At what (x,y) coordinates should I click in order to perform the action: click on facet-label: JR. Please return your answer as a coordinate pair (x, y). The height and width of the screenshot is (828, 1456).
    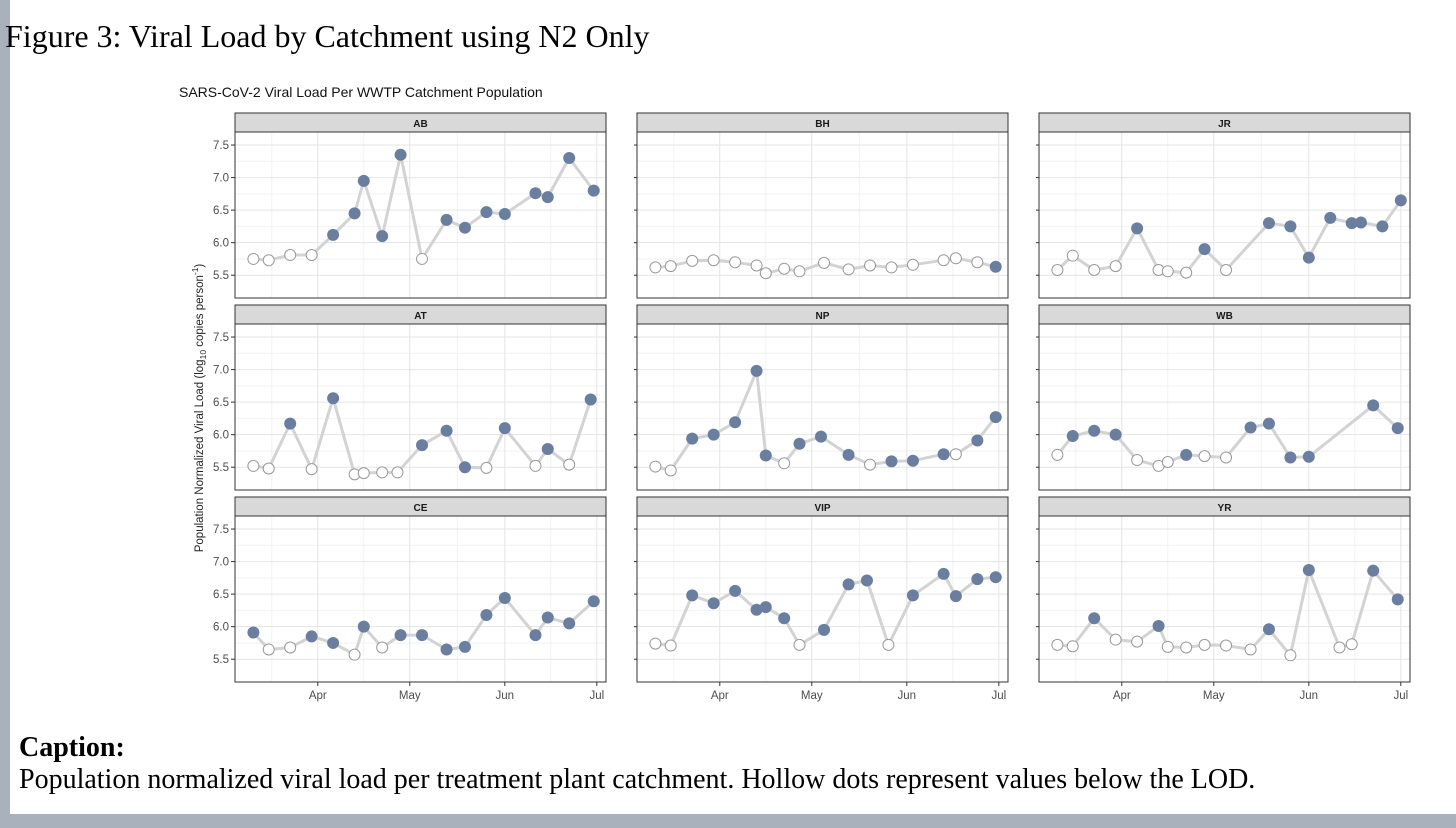
    Looking at the image, I should click on (1225, 124).